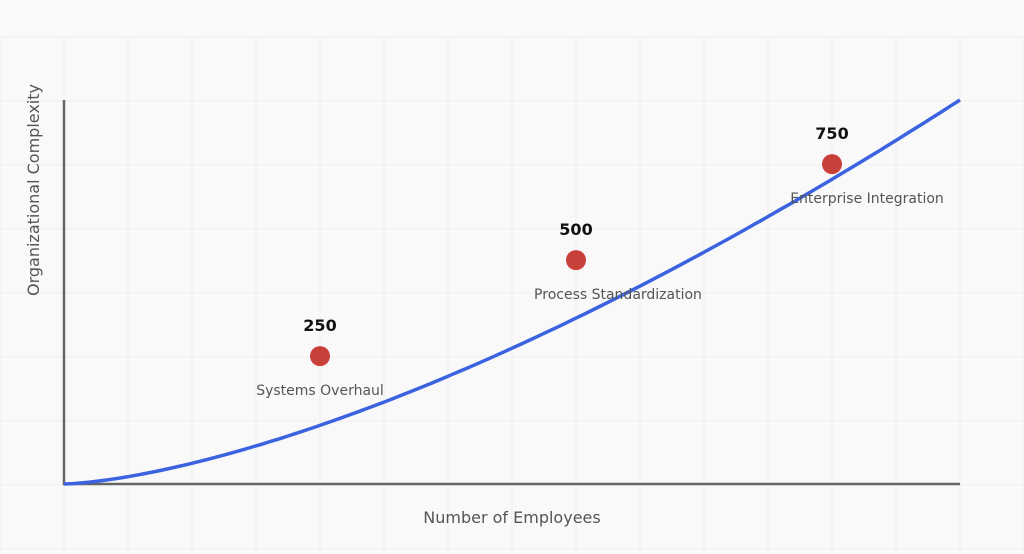 The height and width of the screenshot is (554, 1024). Describe the element at coordinates (618, 295) in the screenshot. I see `milestone-name-label: Process Standardization` at that location.